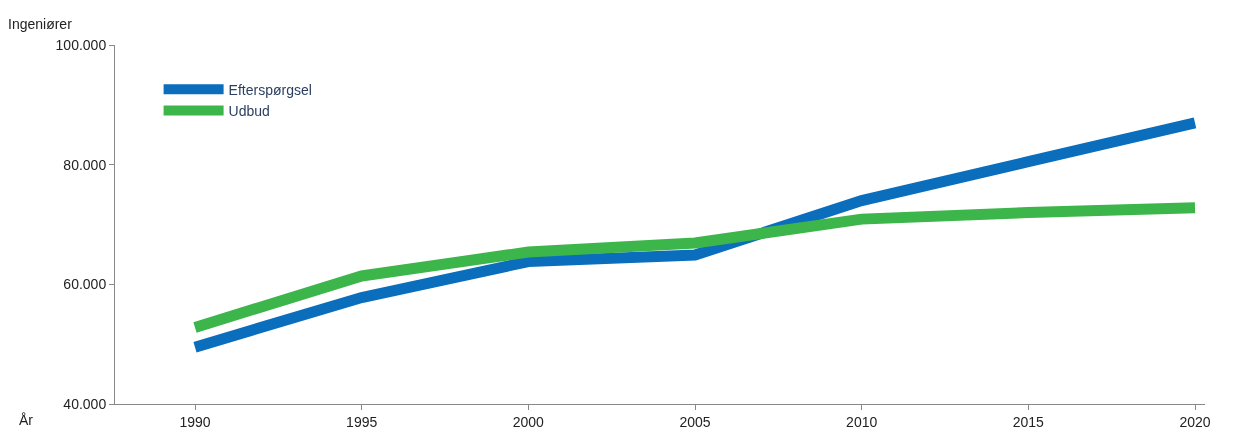 The width and height of the screenshot is (1240, 442). What do you see at coordinates (270, 89) in the screenshot?
I see `legend-label: Efterspørgsel` at bounding box center [270, 89].